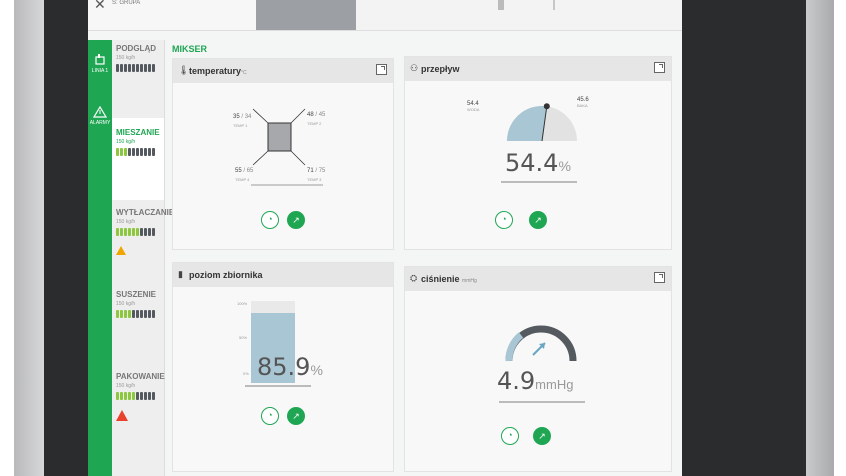 This screenshot has height=476, width=846. Describe the element at coordinates (473, 104) in the screenshot. I see `flow-water-value: 54.4` at that location.